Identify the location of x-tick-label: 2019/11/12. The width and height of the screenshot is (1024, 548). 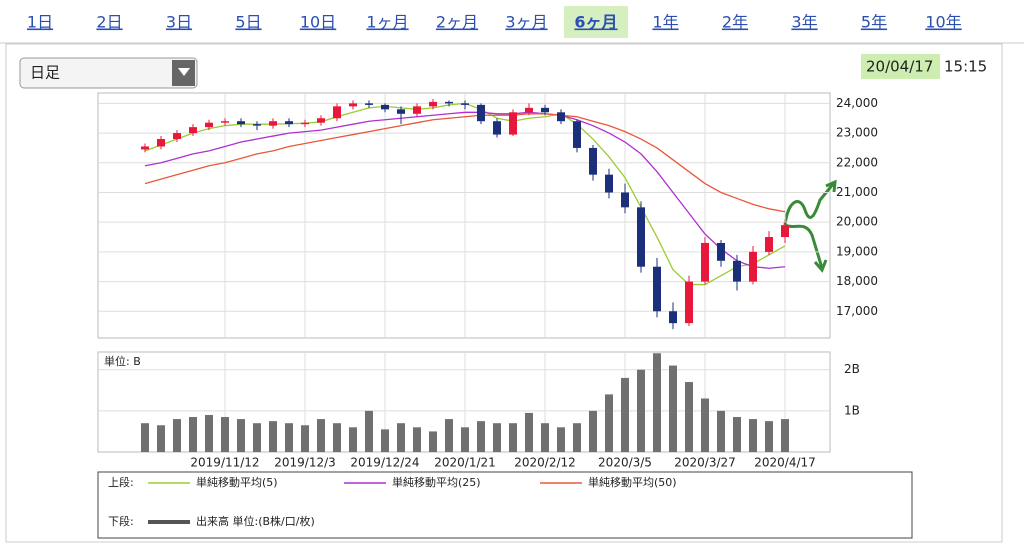
(224, 463).